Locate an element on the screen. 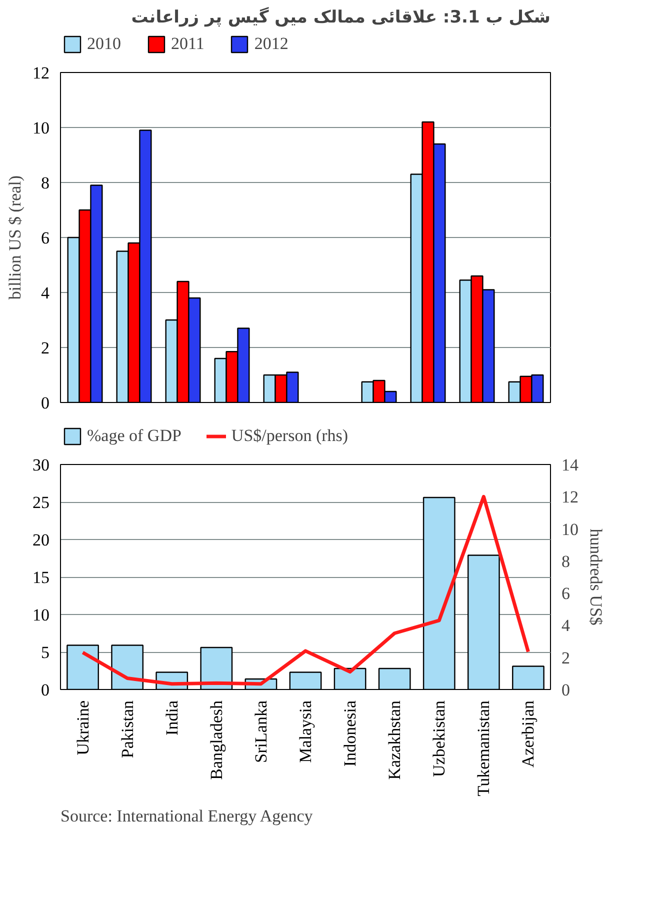 The height and width of the screenshot is (921, 647). y-tick-label: 20 is located at coordinates (41, 540).